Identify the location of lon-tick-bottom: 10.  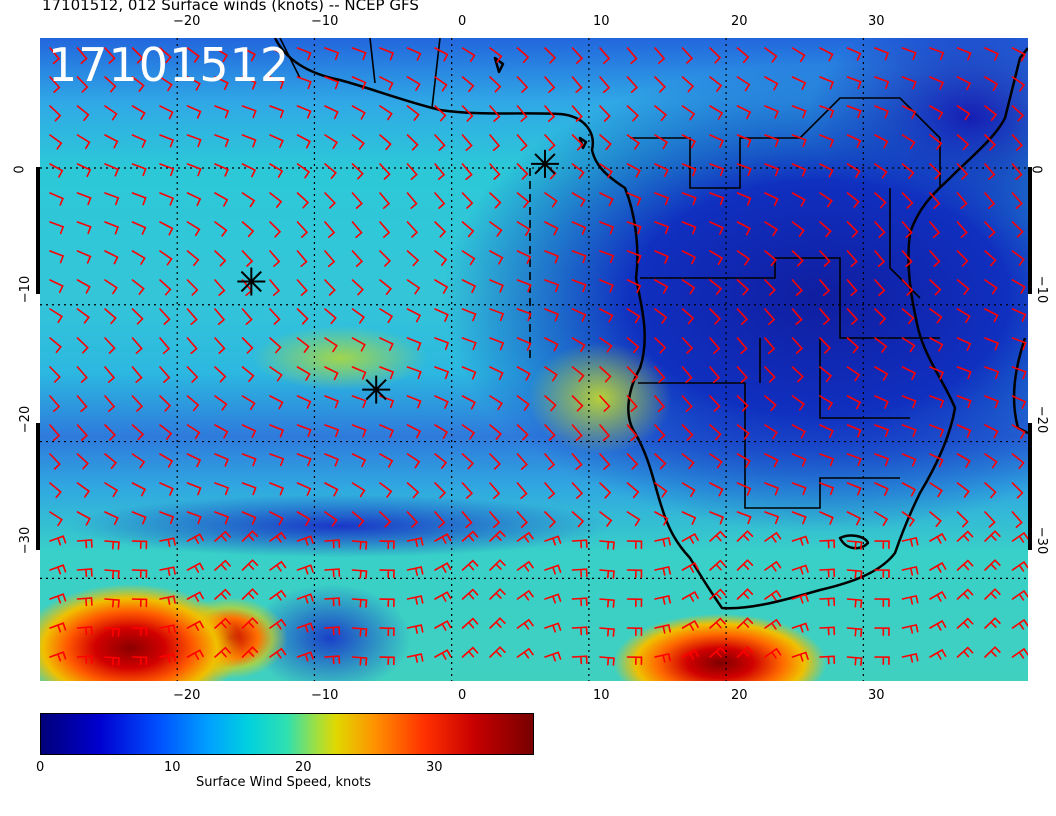
(601, 695).